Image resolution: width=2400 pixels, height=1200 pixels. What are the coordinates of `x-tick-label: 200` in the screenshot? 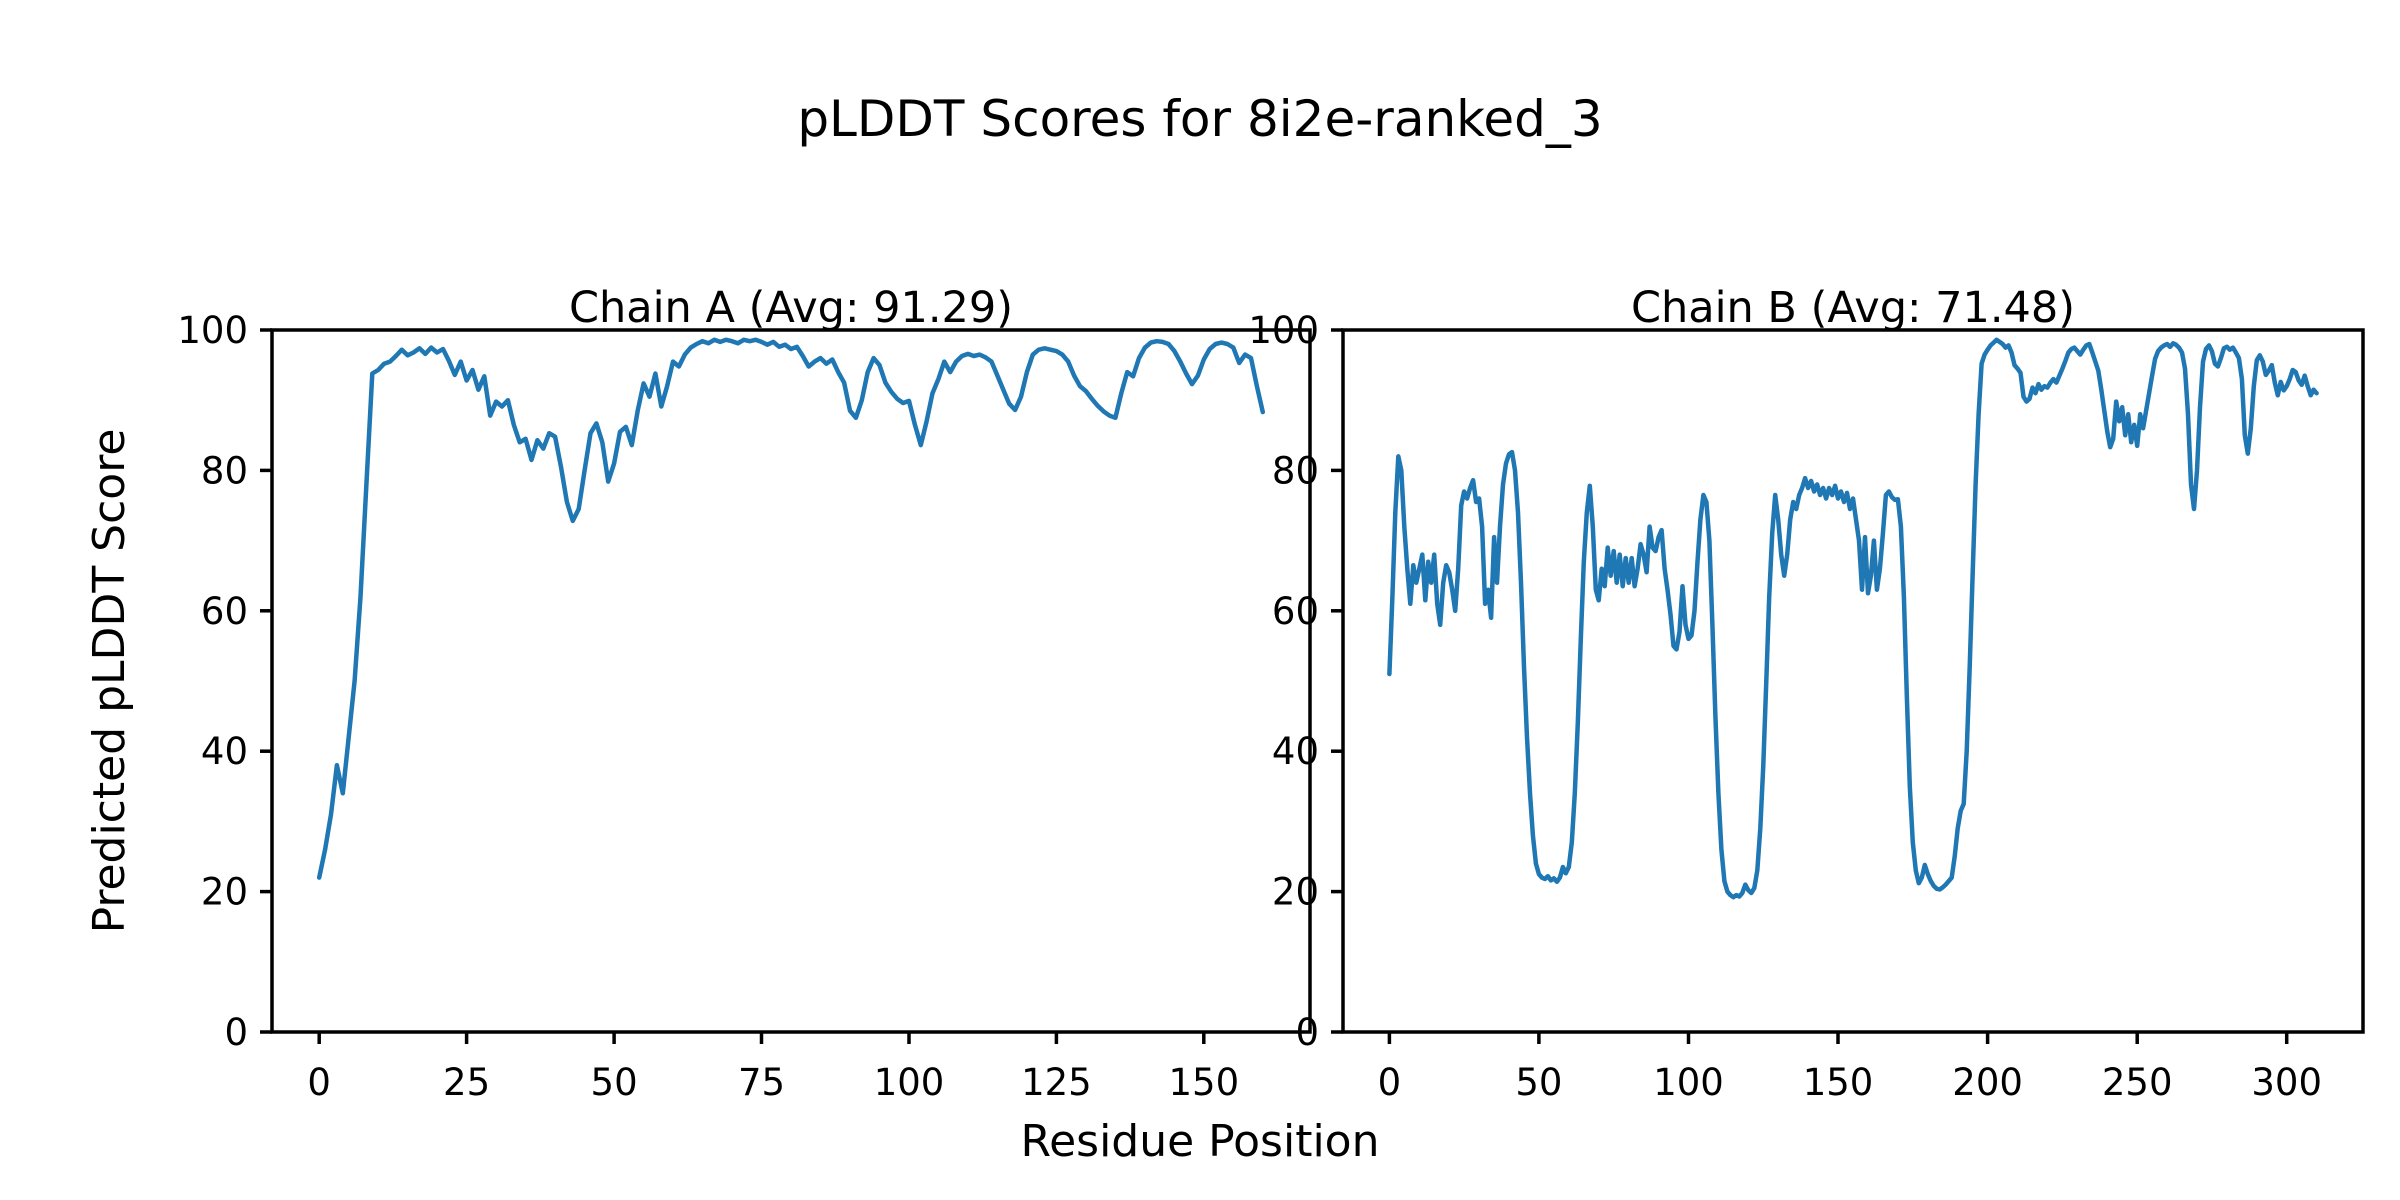 It's located at (1987, 1082).